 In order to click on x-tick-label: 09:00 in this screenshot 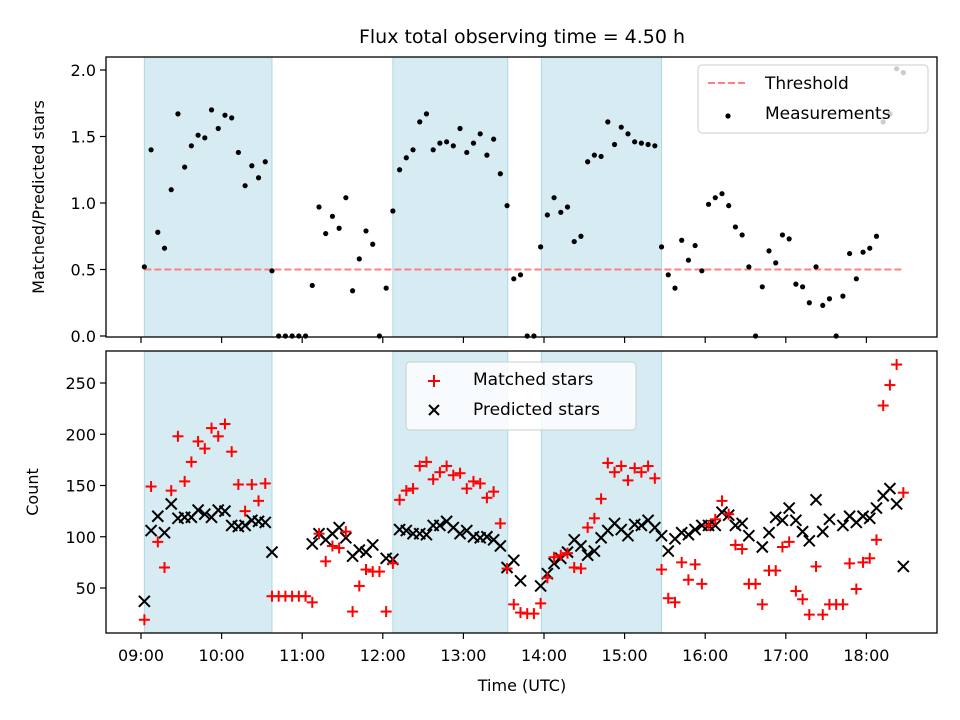, I will do `click(141, 655)`.